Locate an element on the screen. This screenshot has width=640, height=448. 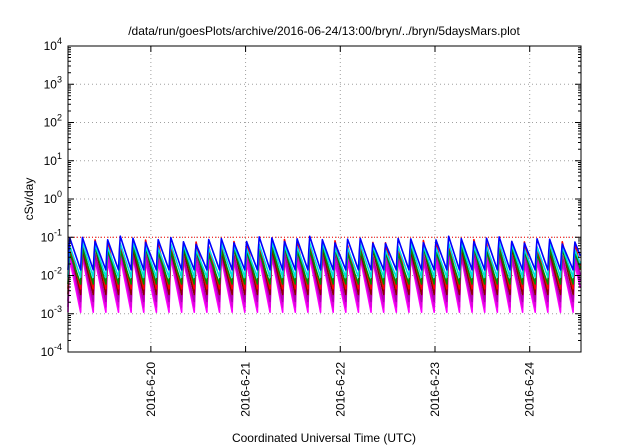
y-tick-label: 10⁰ is located at coordinates (53, 197).